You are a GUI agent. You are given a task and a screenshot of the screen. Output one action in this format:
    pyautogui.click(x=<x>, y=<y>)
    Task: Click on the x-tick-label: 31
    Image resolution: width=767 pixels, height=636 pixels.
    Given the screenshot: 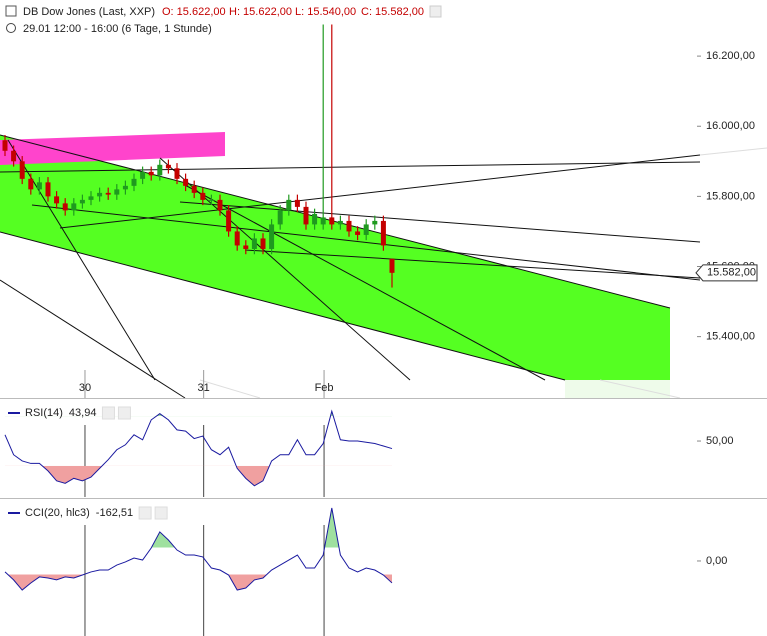 What is the action you would take?
    pyautogui.click(x=204, y=388)
    